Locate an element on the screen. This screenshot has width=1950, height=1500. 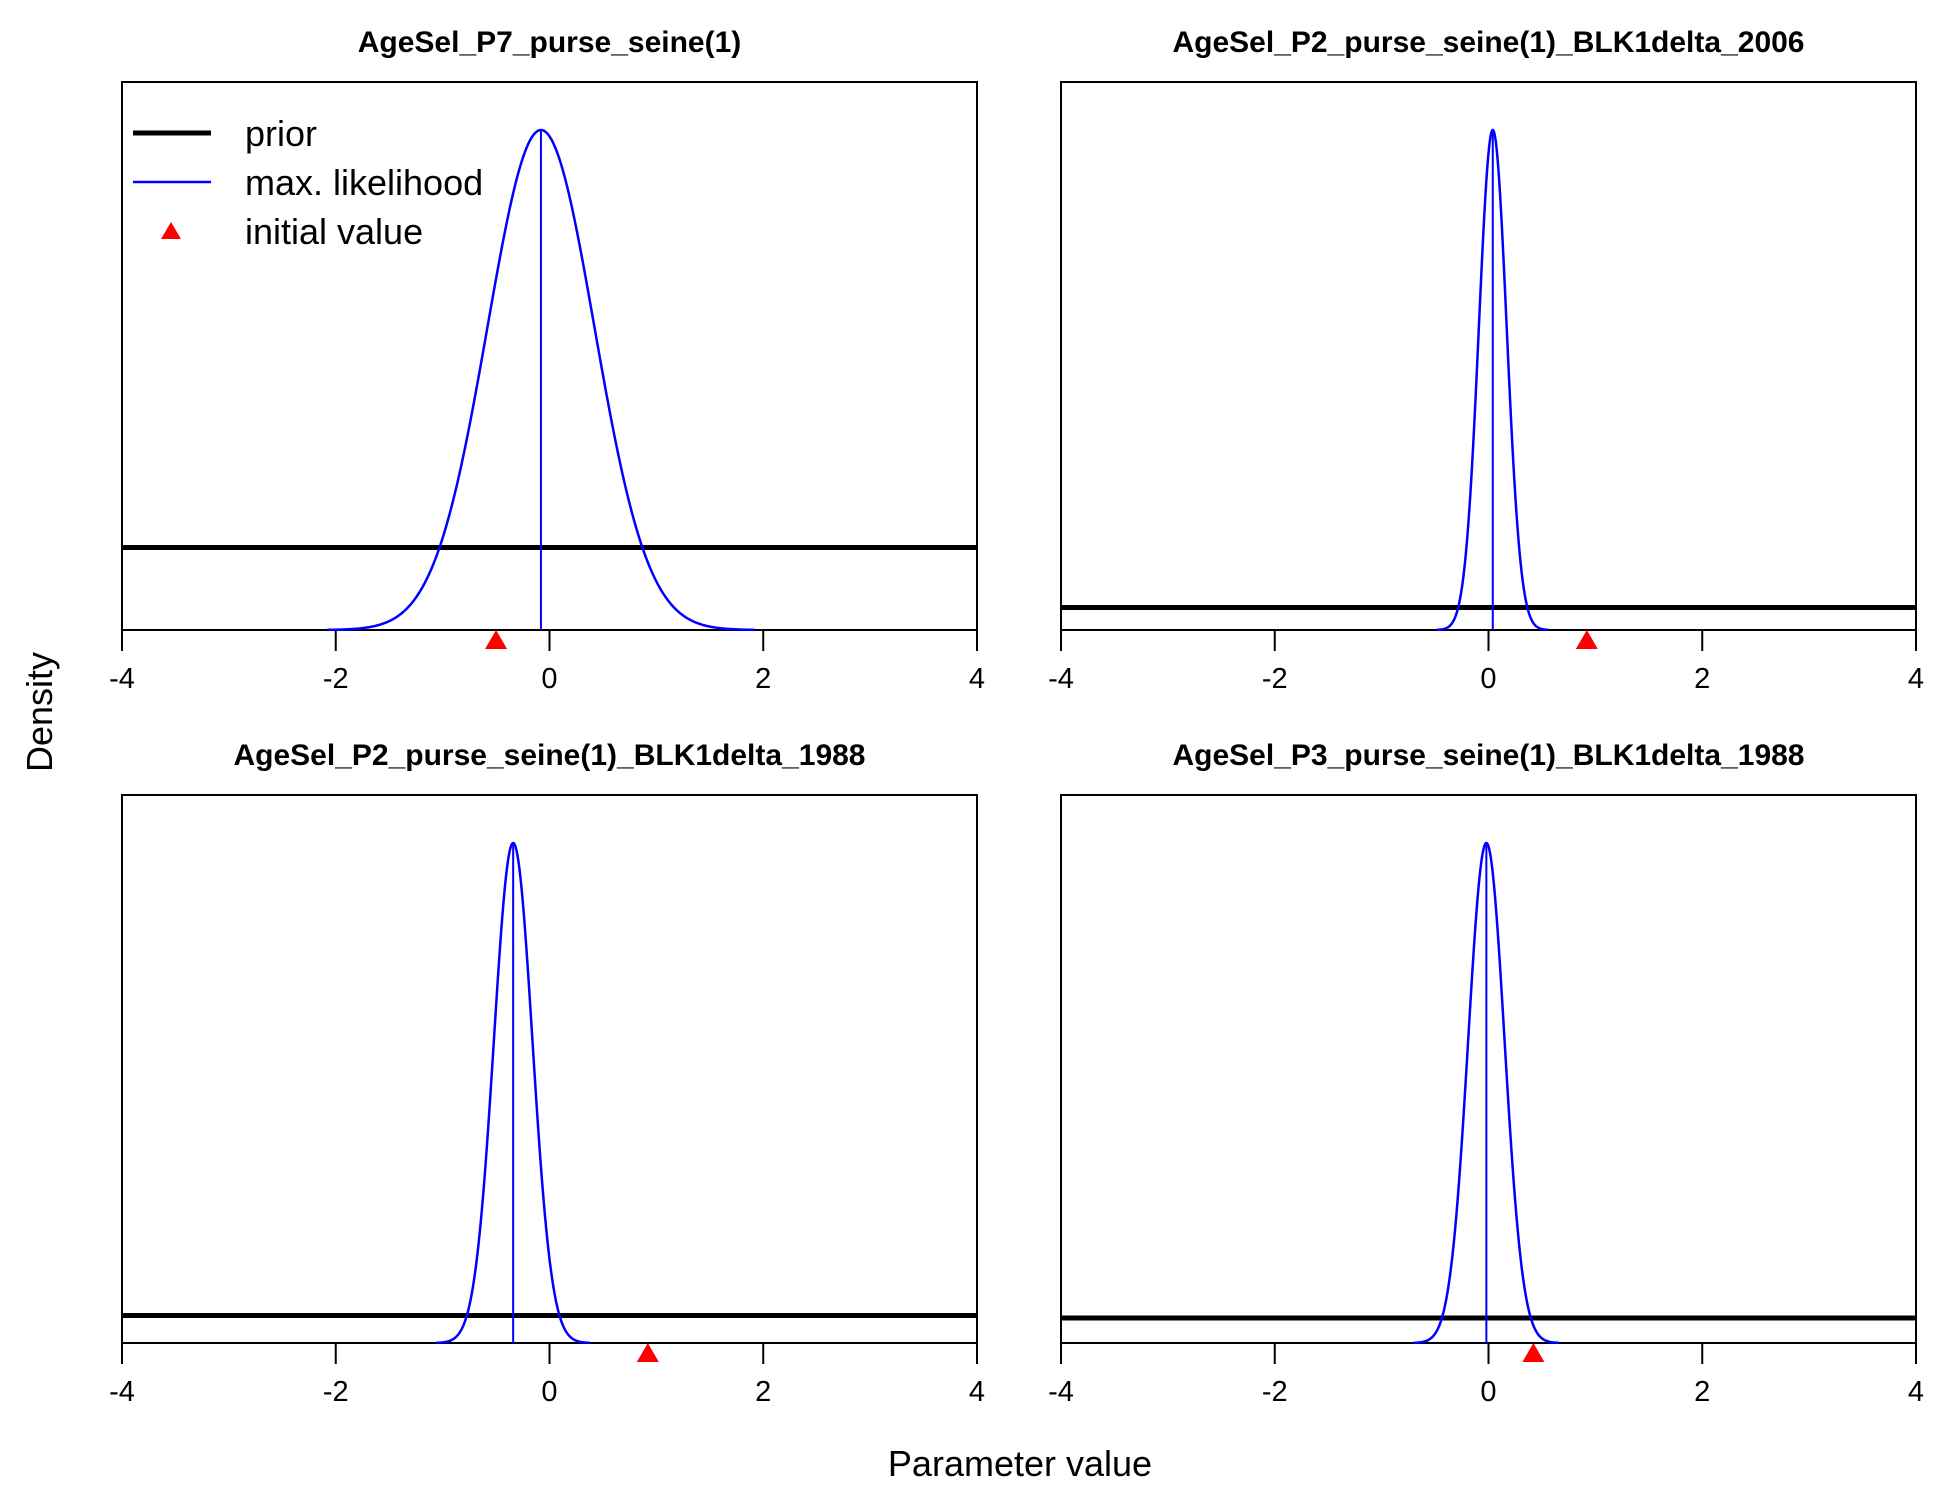
legend-item: prior is located at coordinates (225, 133).